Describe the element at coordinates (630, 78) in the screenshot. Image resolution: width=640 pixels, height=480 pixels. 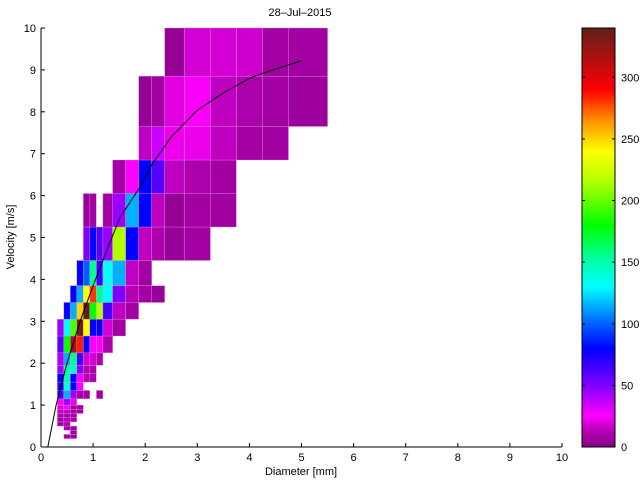
I see `colorbar-tick-label: 300` at that location.